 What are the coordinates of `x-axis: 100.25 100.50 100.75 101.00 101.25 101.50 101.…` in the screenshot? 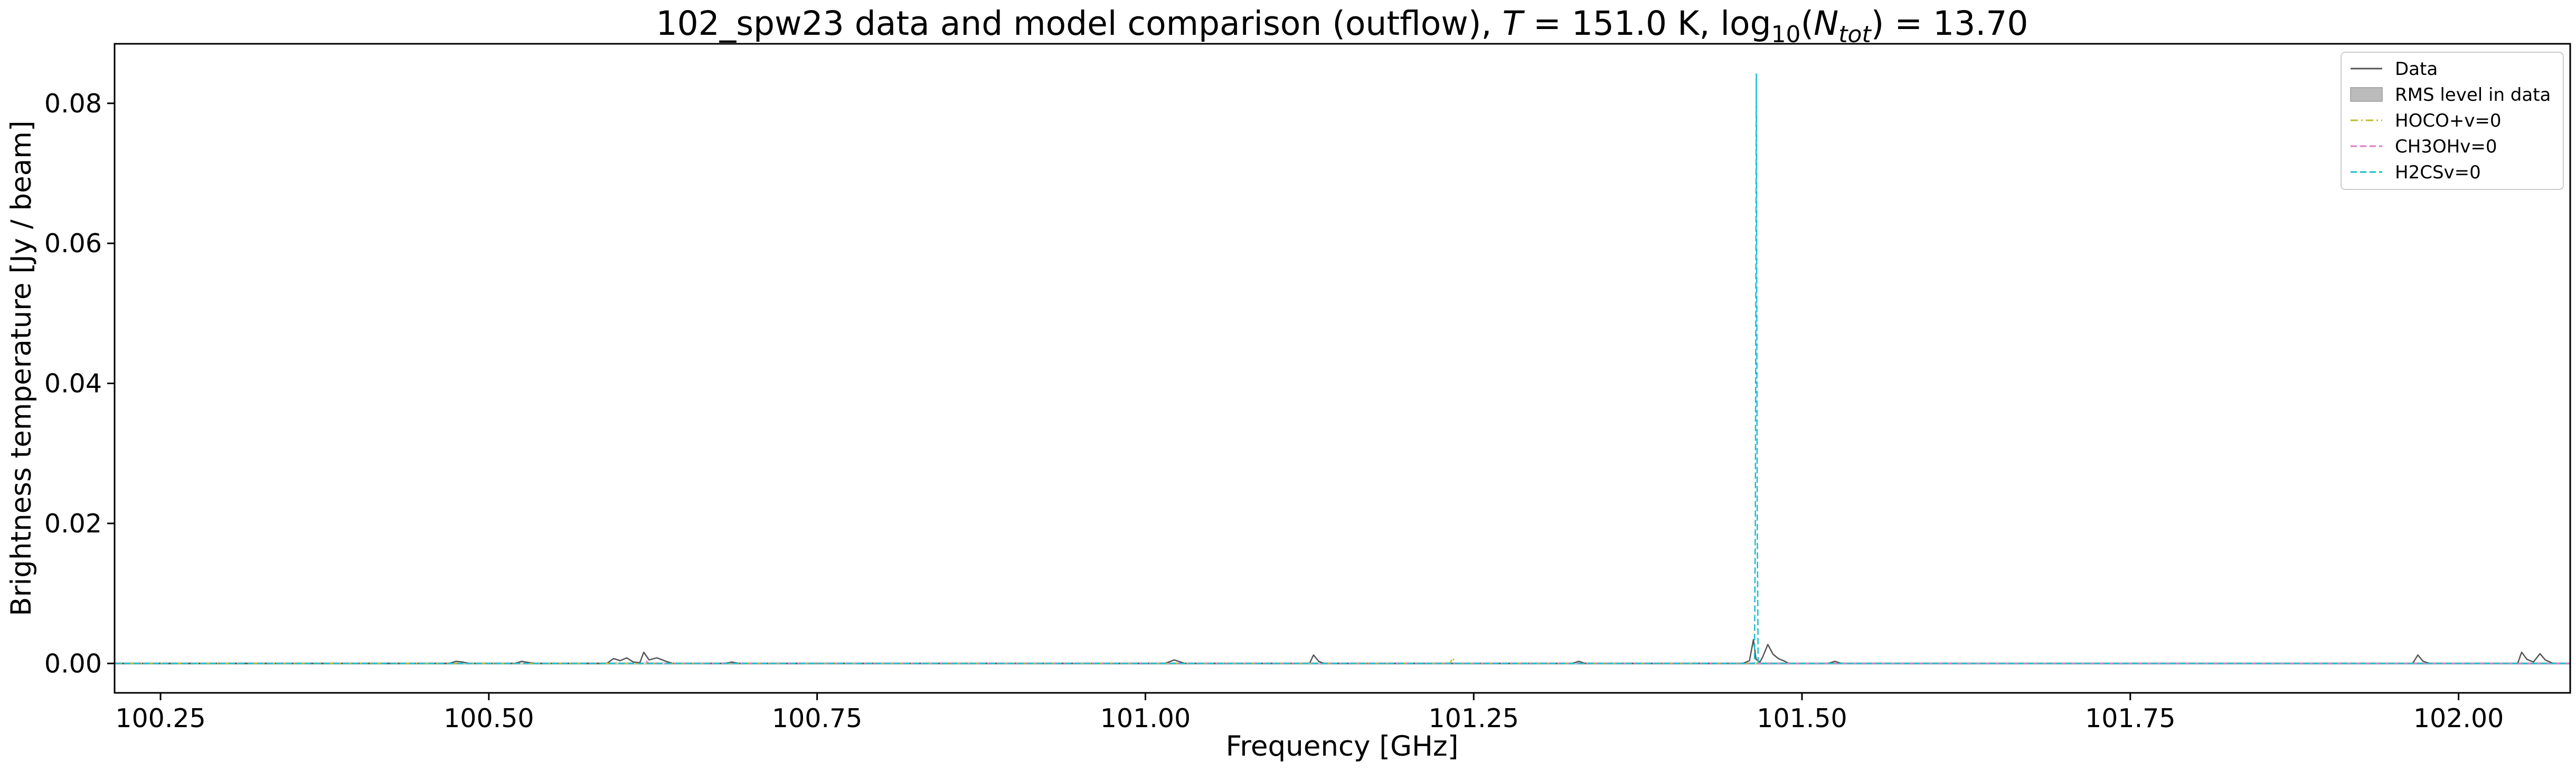 It's located at (1309, 713).